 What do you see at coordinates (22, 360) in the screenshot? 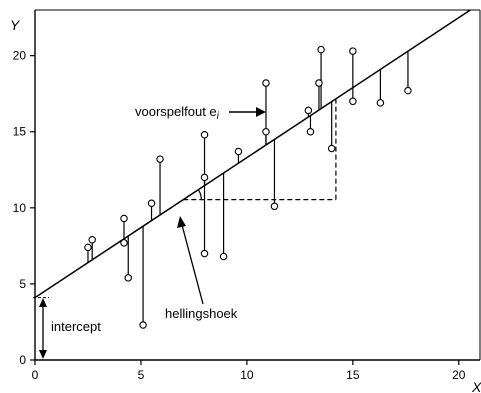
I see `y-tick-label: 0` at bounding box center [22, 360].